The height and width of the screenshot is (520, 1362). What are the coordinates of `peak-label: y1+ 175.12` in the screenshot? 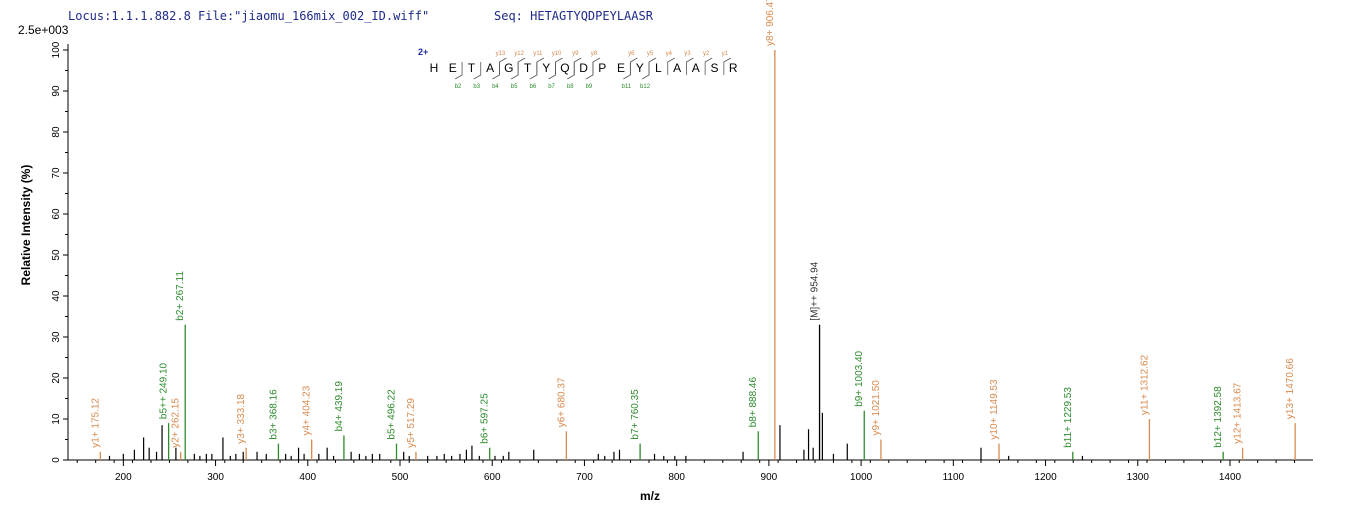 It's located at (95, 423).